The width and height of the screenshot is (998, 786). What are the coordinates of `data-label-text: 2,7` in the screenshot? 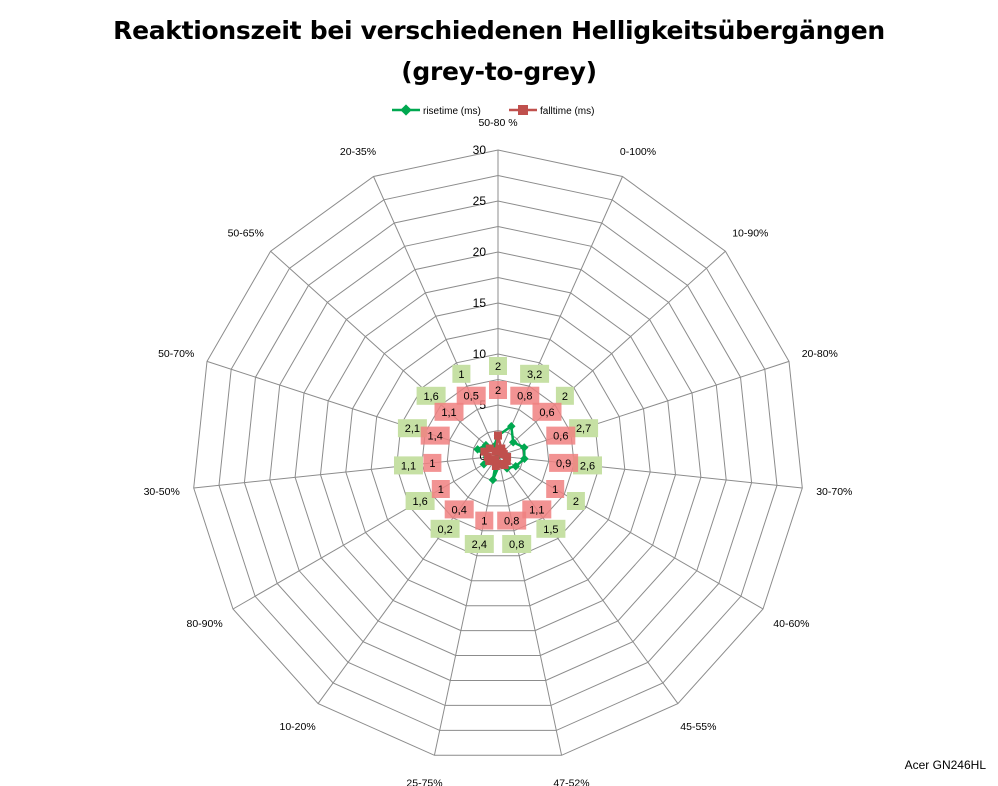 It's located at (583, 429).